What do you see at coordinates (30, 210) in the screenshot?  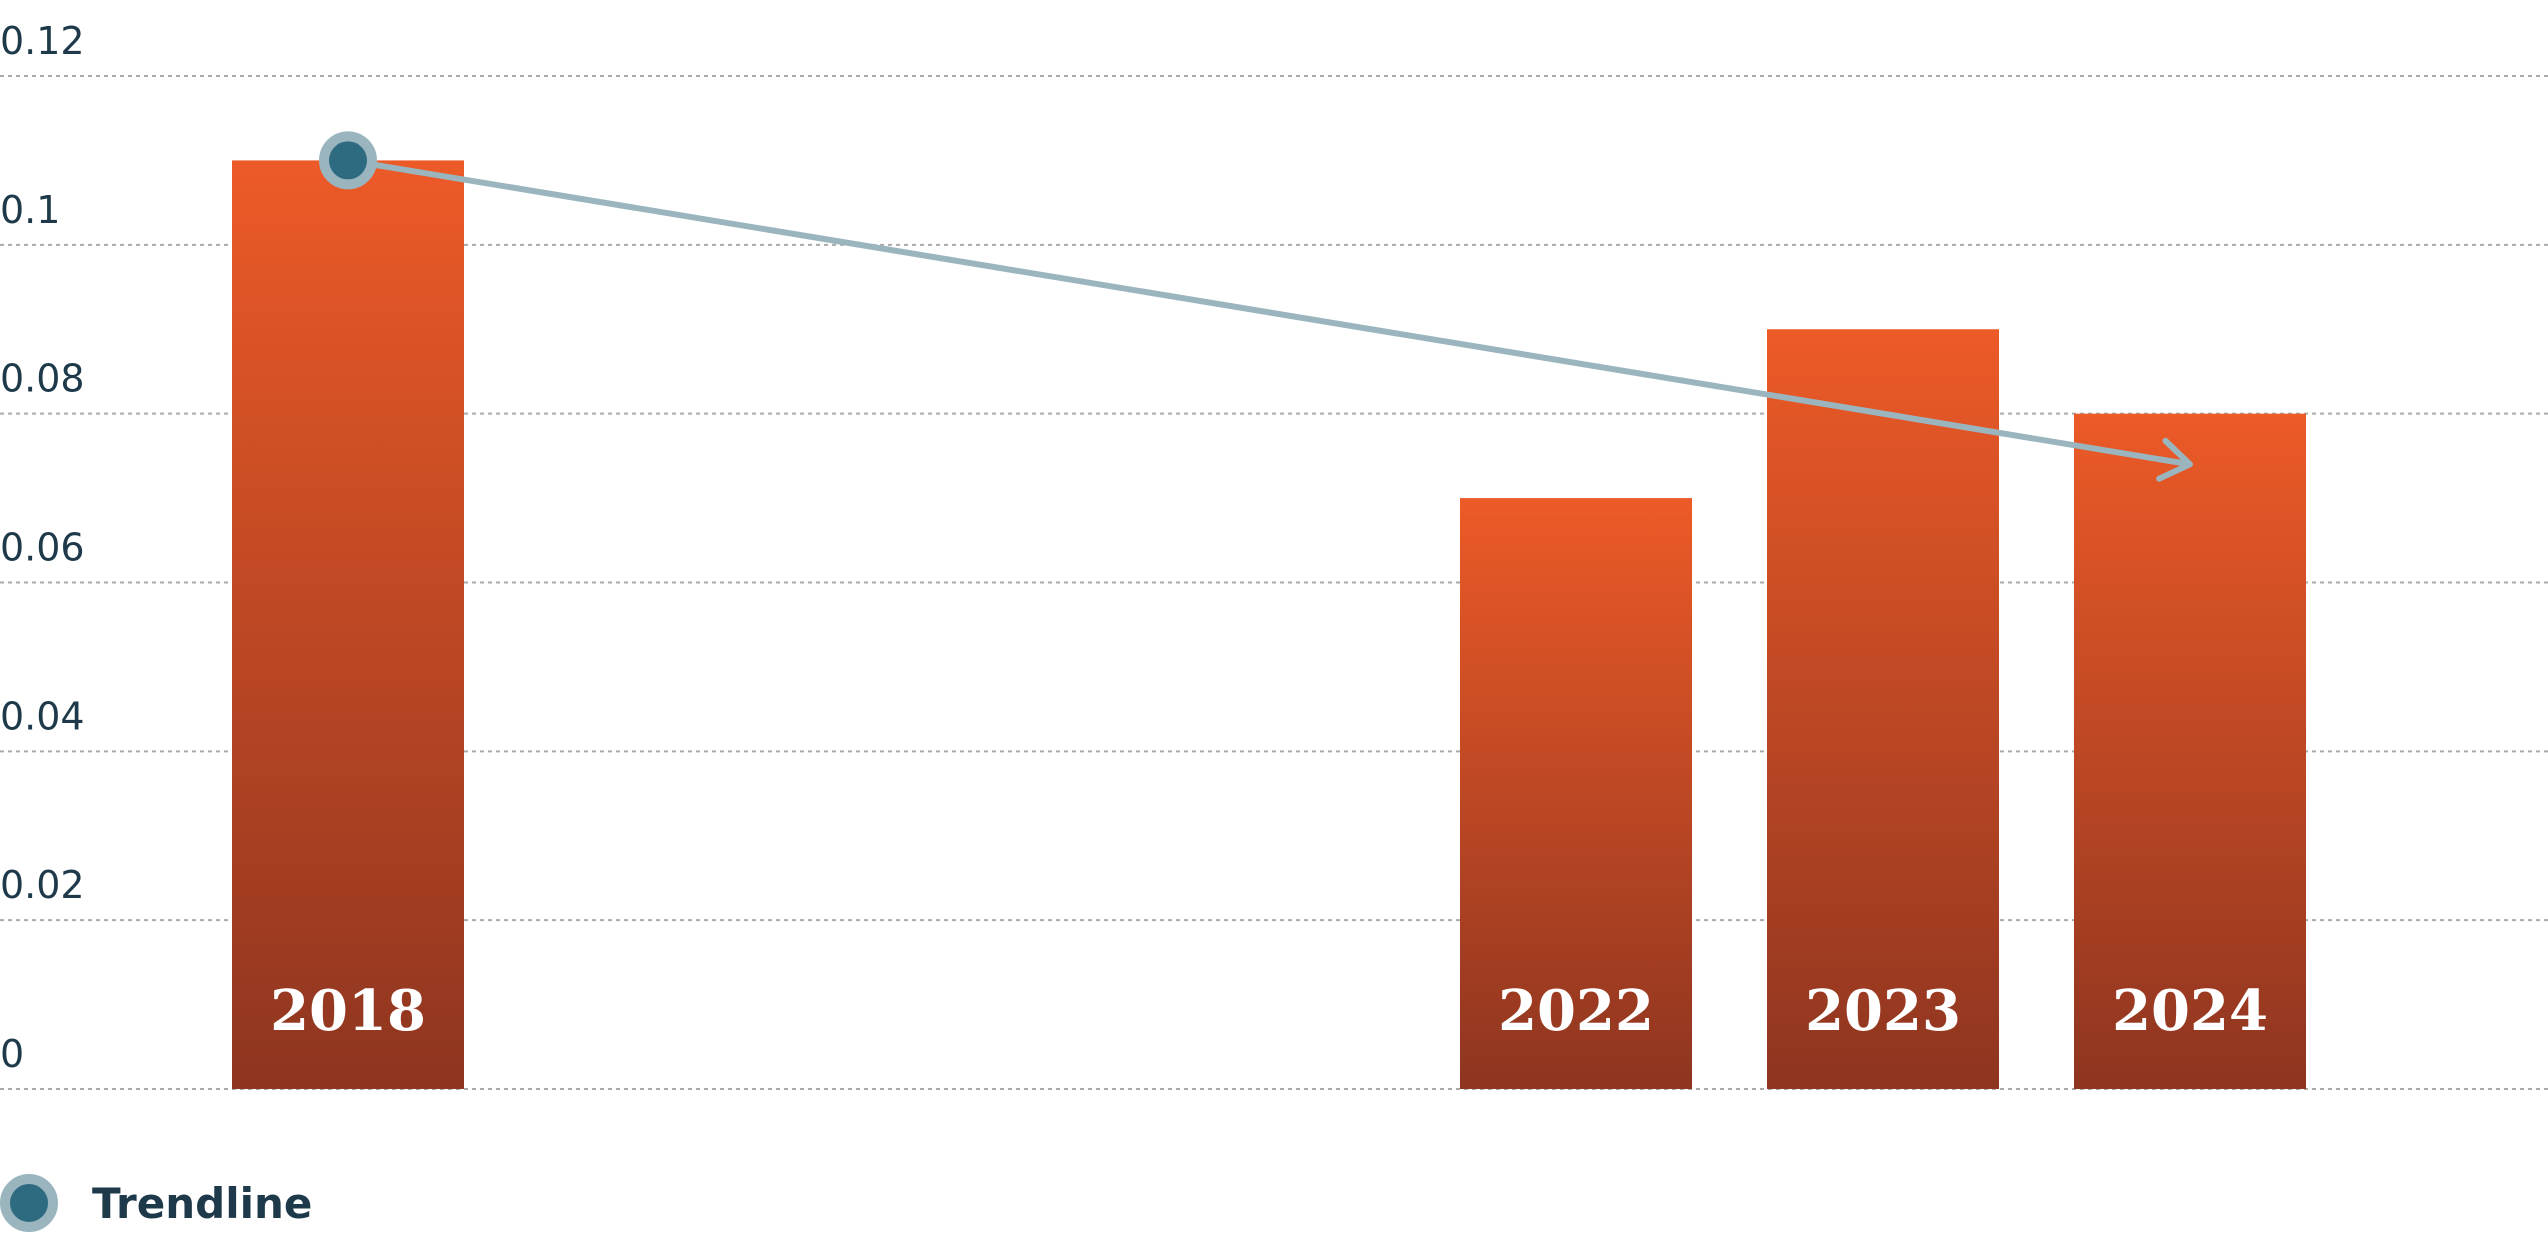 I see `y-tick-label: 0.1` at bounding box center [30, 210].